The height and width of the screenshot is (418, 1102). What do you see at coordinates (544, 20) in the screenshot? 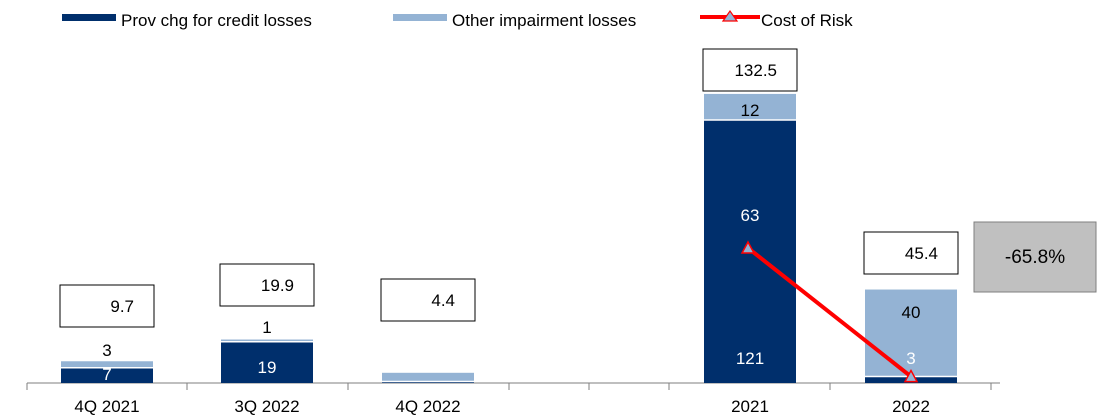
I see `legend-label-other-impairment: Other impairment losses` at bounding box center [544, 20].